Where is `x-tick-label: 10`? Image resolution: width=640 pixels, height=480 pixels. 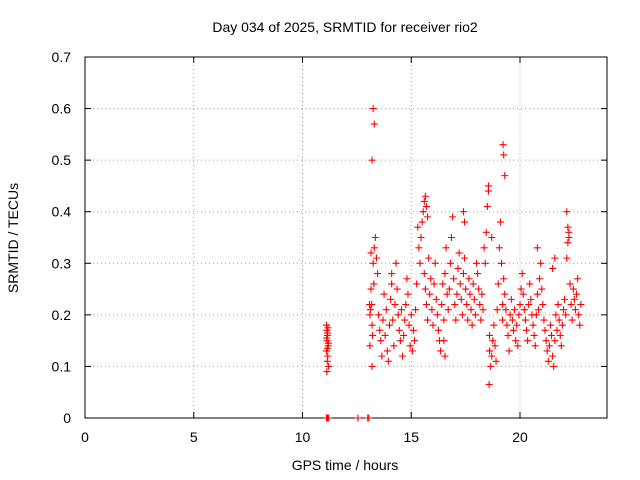 x-tick-label: 10 is located at coordinates (303, 437).